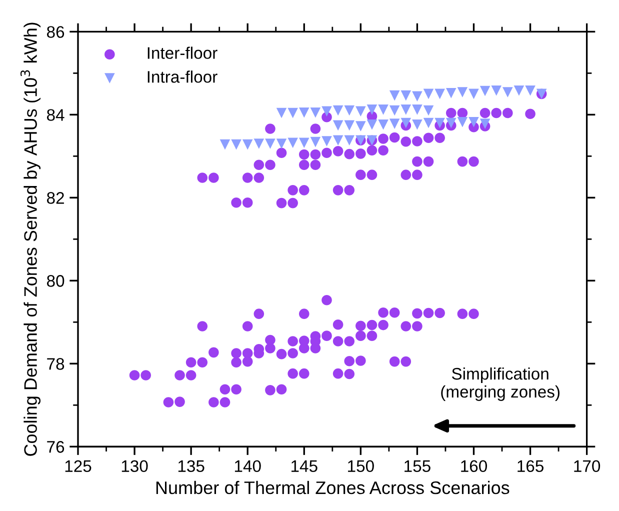 The height and width of the screenshot is (511, 619). Describe the element at coordinates (135, 466) in the screenshot. I see `x-tick-label: 130` at that location.